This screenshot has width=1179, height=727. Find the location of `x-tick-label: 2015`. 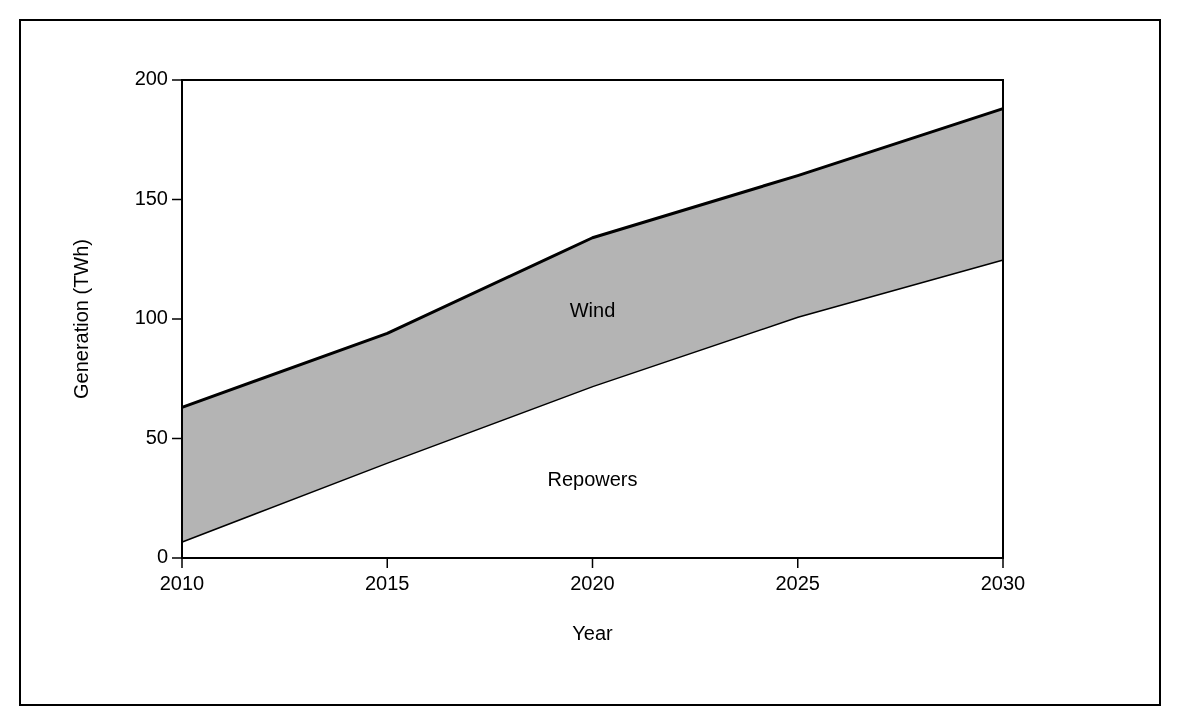

x-tick-label: 2015 is located at coordinates (387, 583).